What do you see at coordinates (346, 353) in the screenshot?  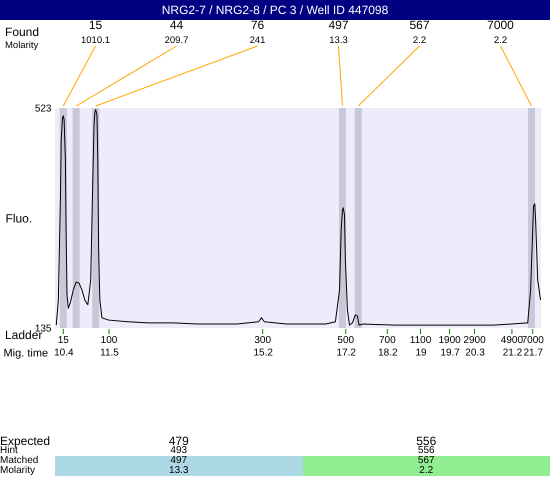 I see `x-tick-label: 17.2` at bounding box center [346, 353].